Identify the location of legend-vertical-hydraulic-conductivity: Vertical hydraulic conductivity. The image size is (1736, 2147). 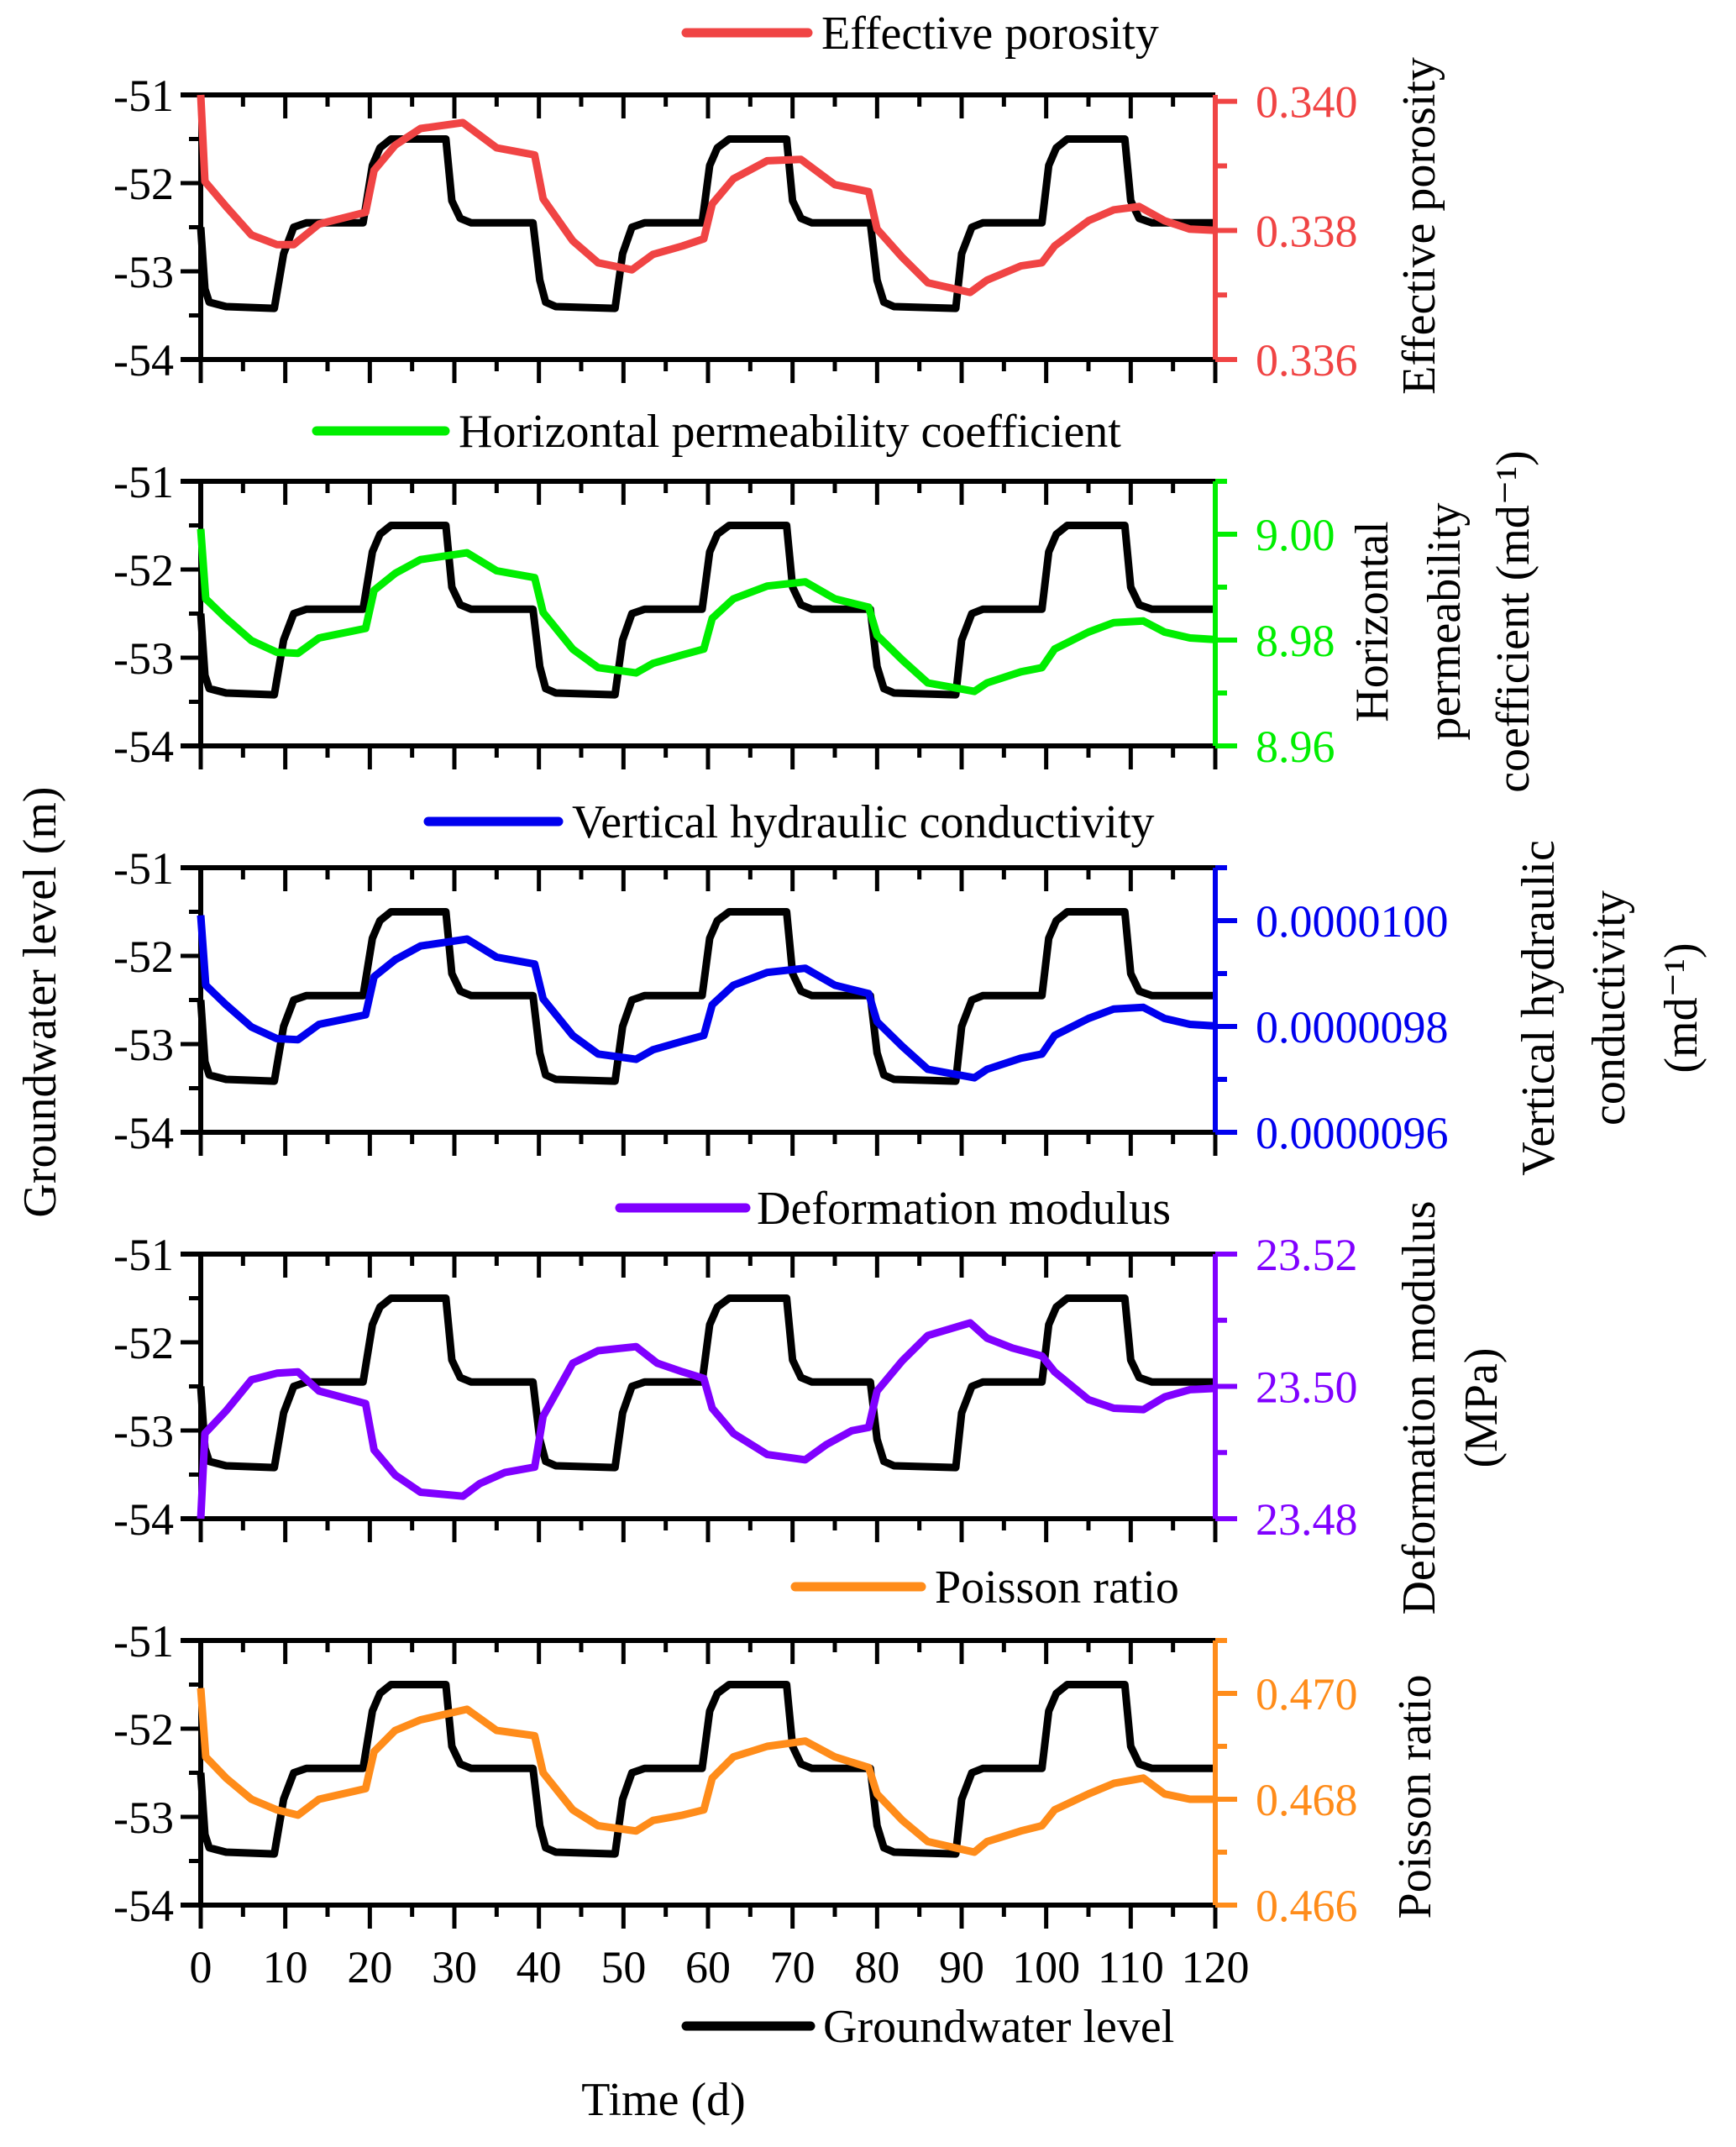
(789, 822).